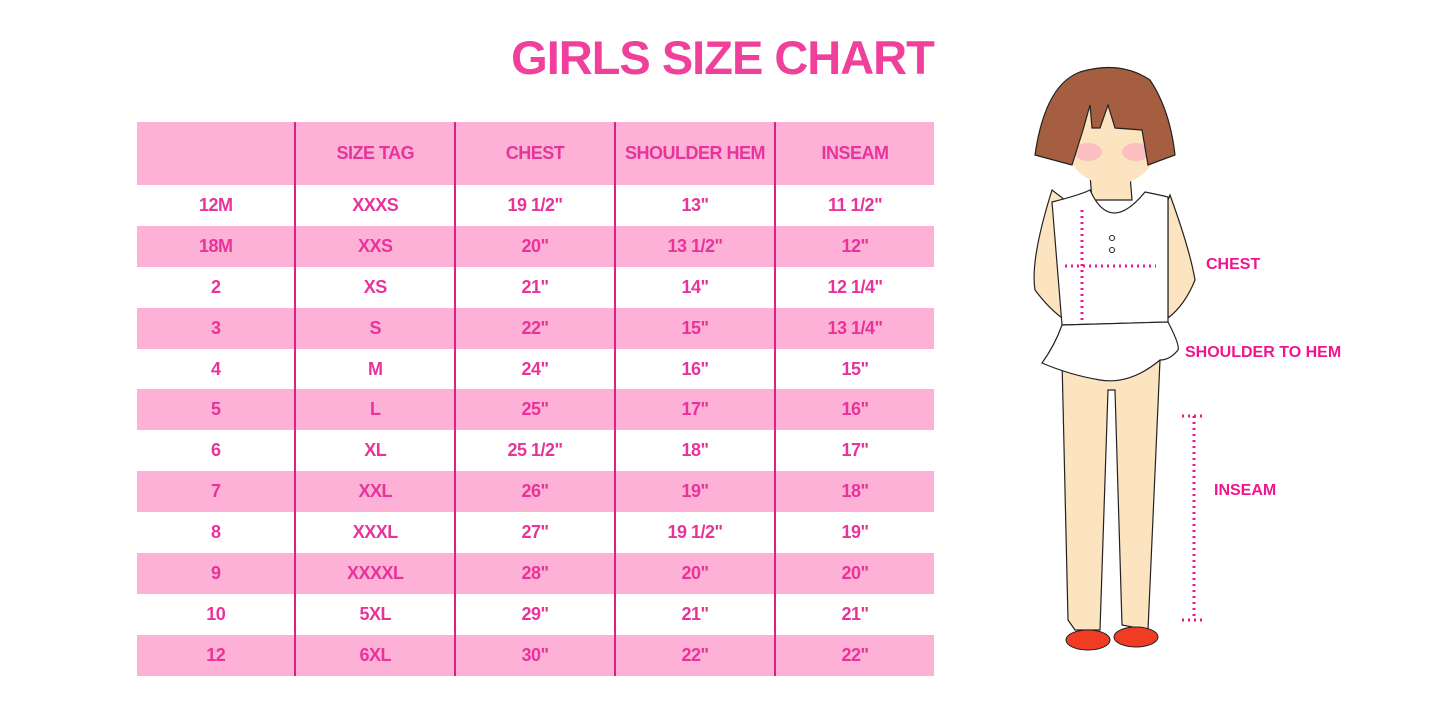  Describe the element at coordinates (1263, 352) in the screenshot. I see `shoulder-to-hem-label: SHOULDER TO HEM` at that location.